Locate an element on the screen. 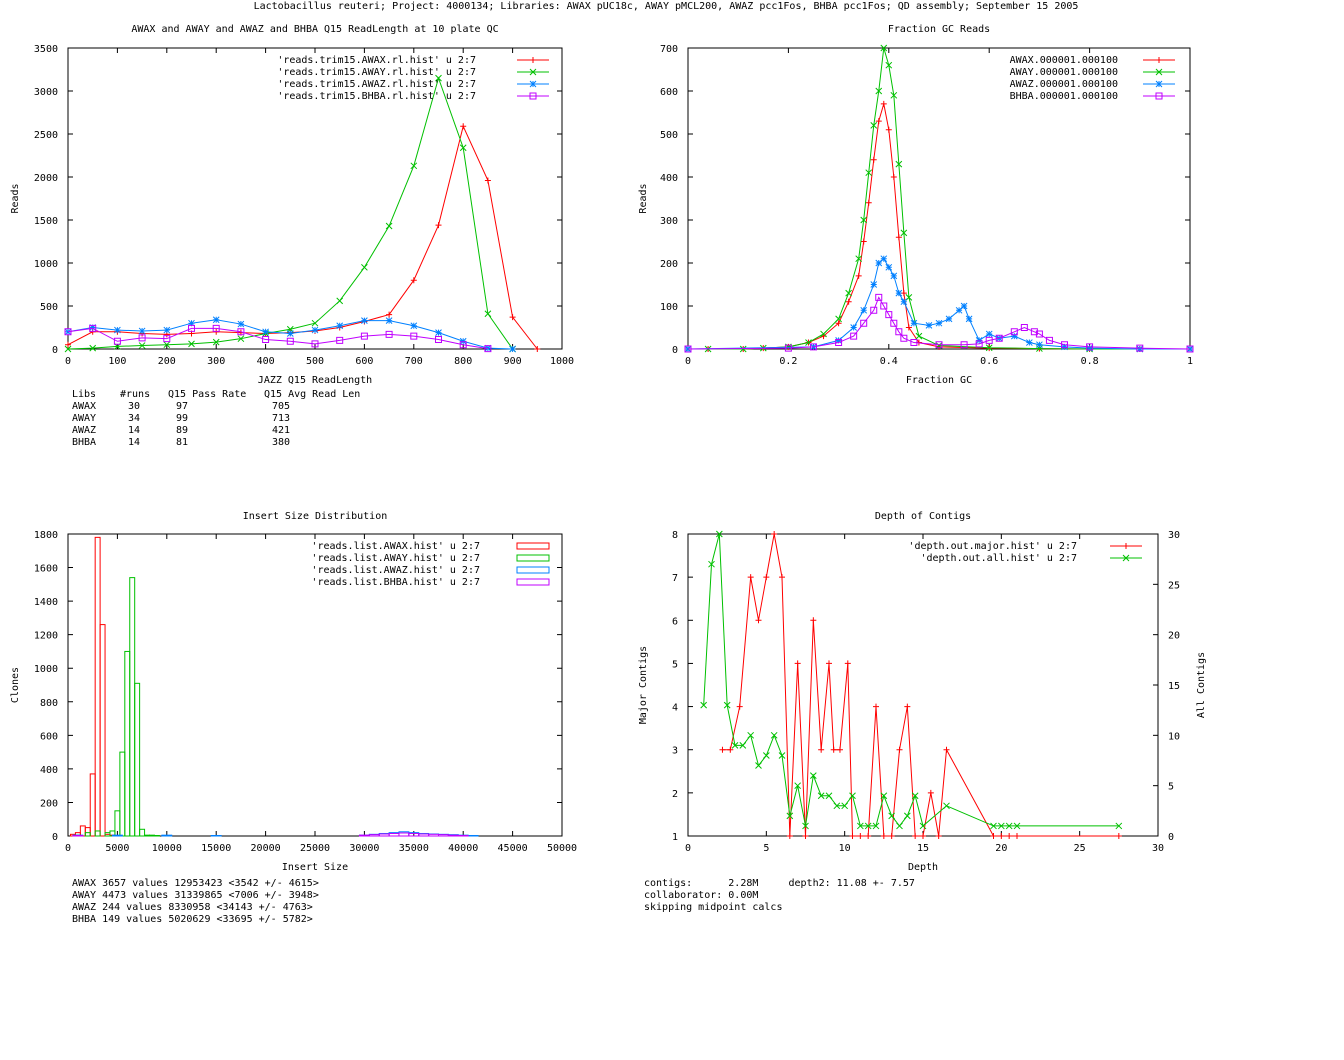  depth-ytick-label: 4 is located at coordinates (675, 708).